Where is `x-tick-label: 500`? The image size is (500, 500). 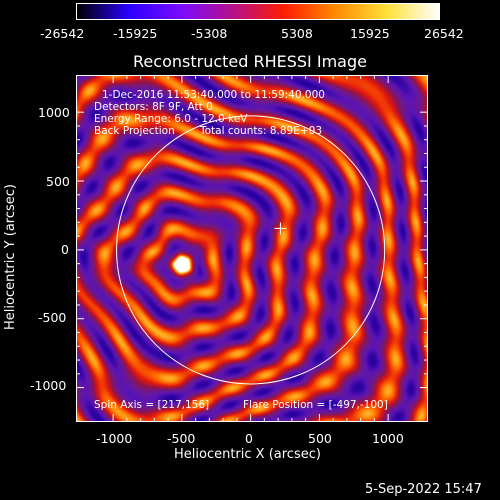
x-tick-label: 500 is located at coordinates (320, 438).